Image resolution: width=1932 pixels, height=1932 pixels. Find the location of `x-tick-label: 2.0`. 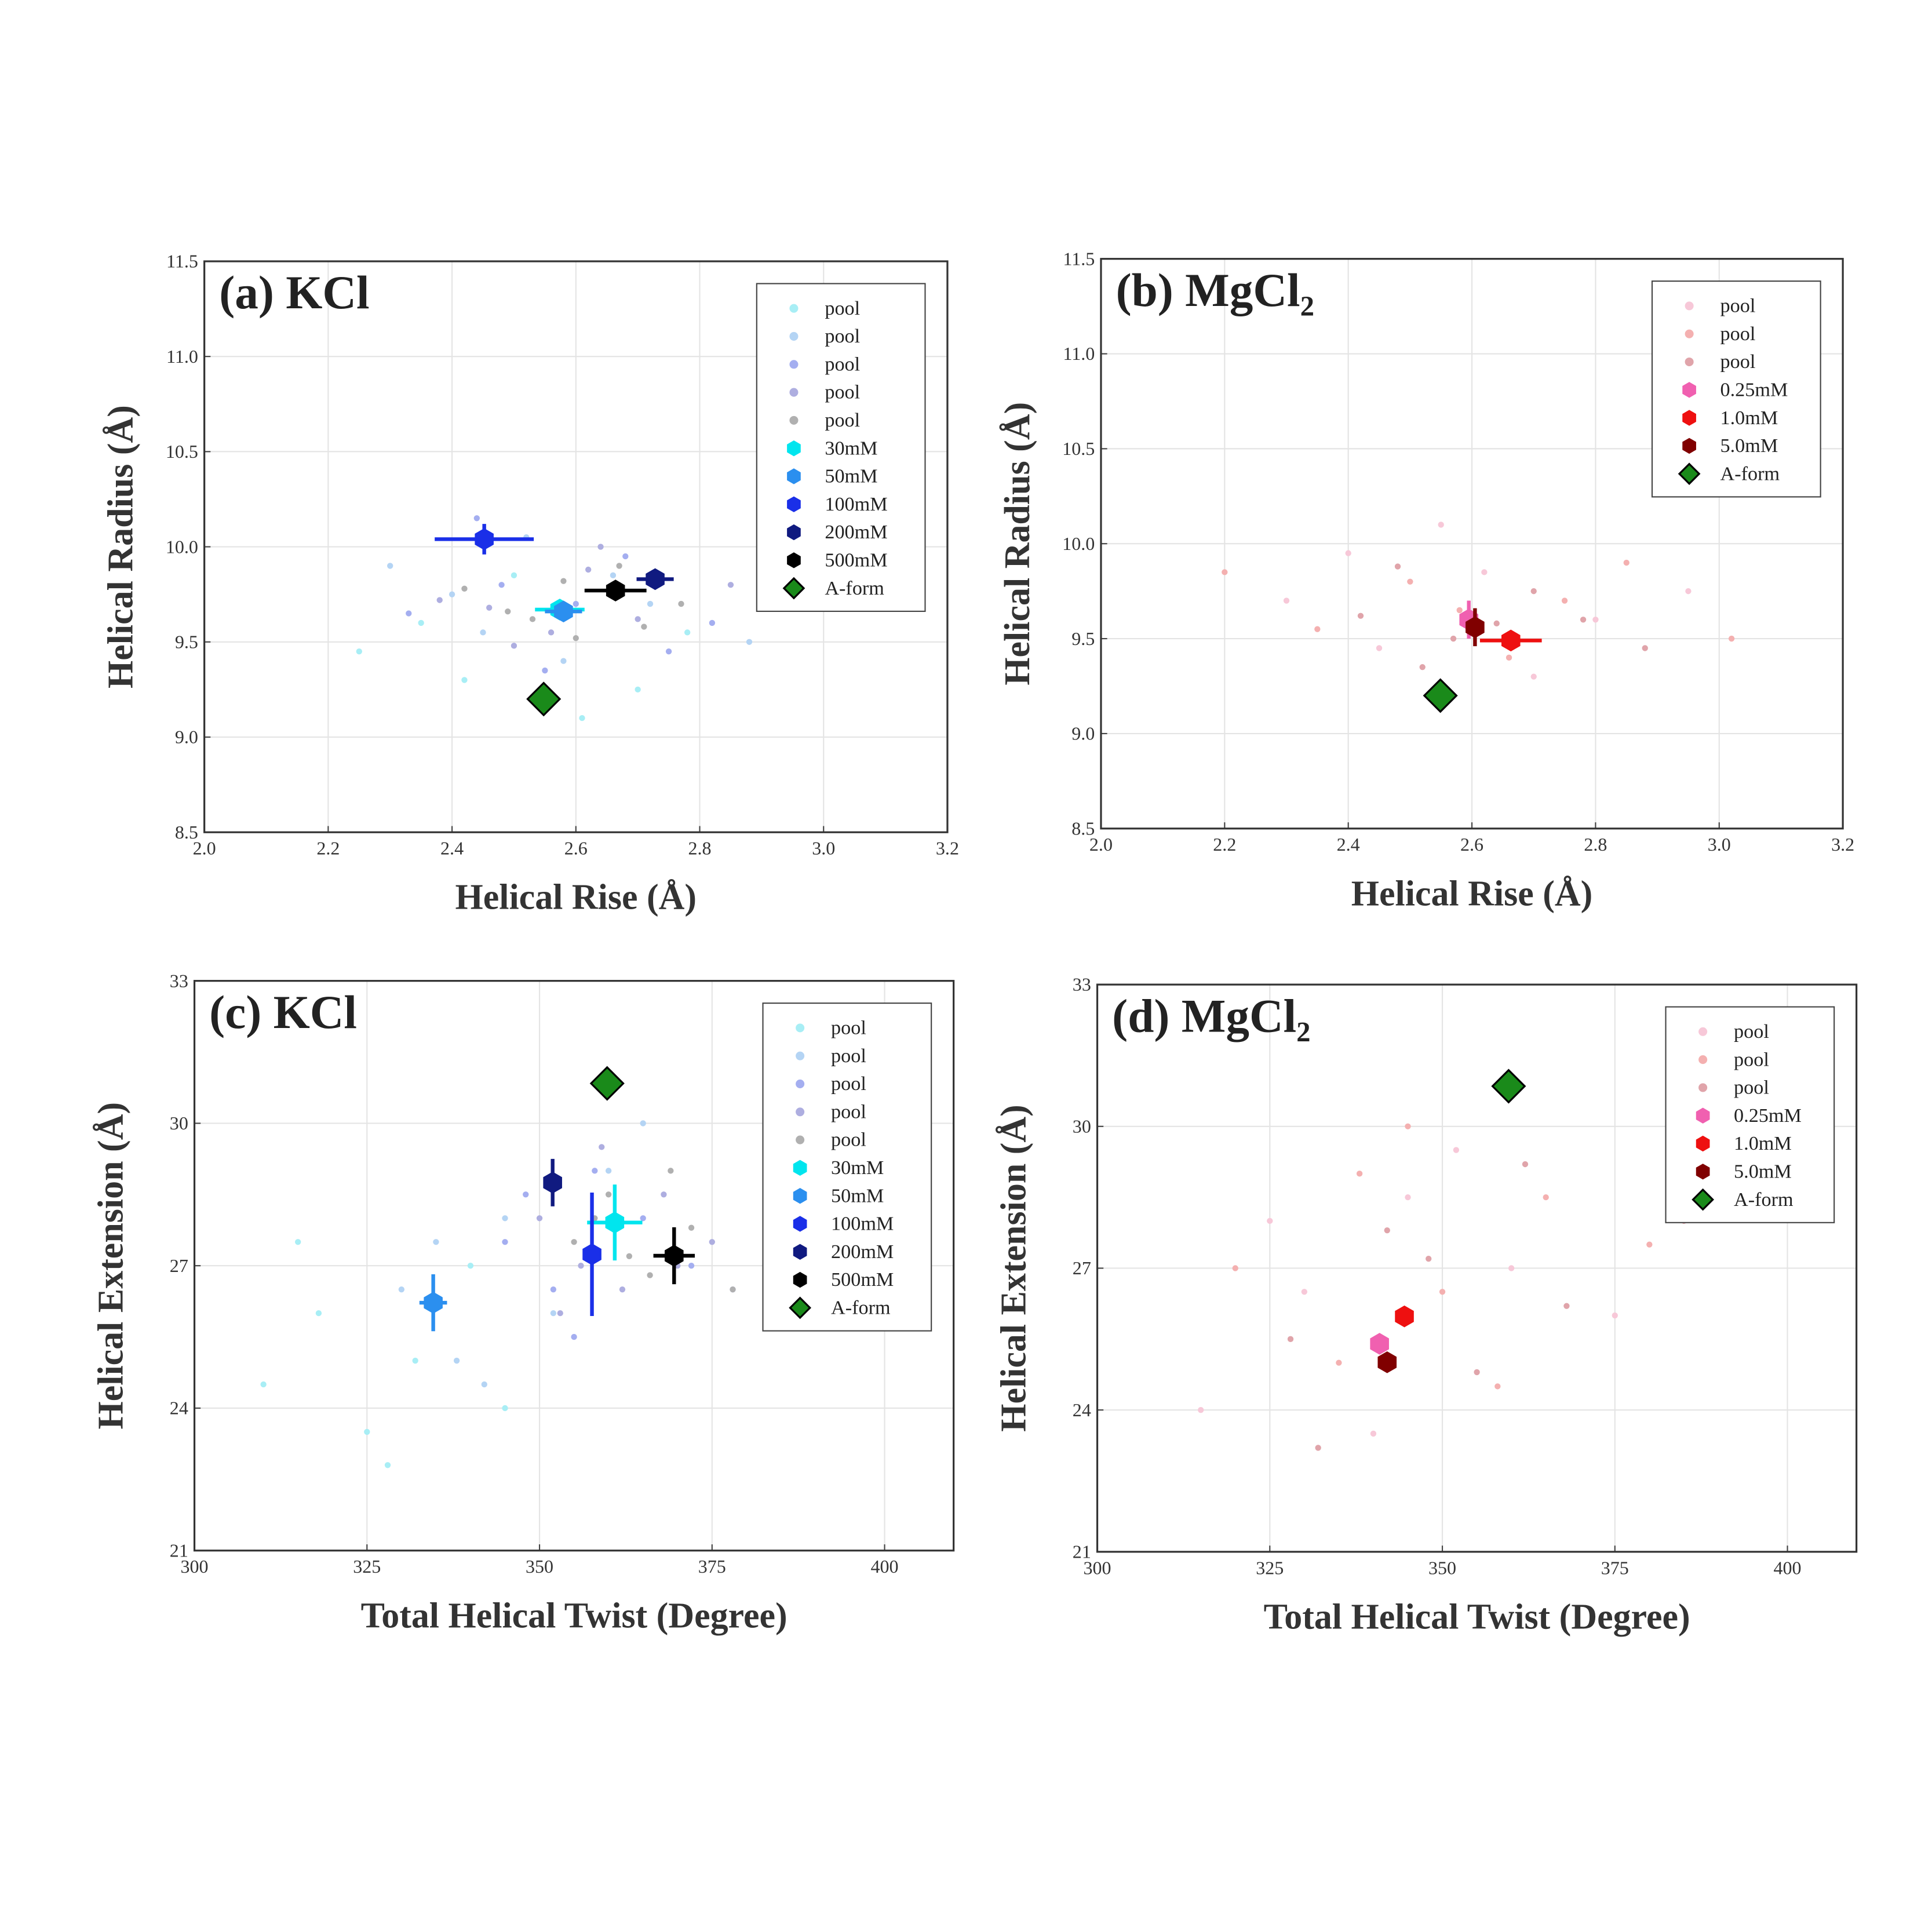

x-tick-label: 2.0 is located at coordinates (204, 849).